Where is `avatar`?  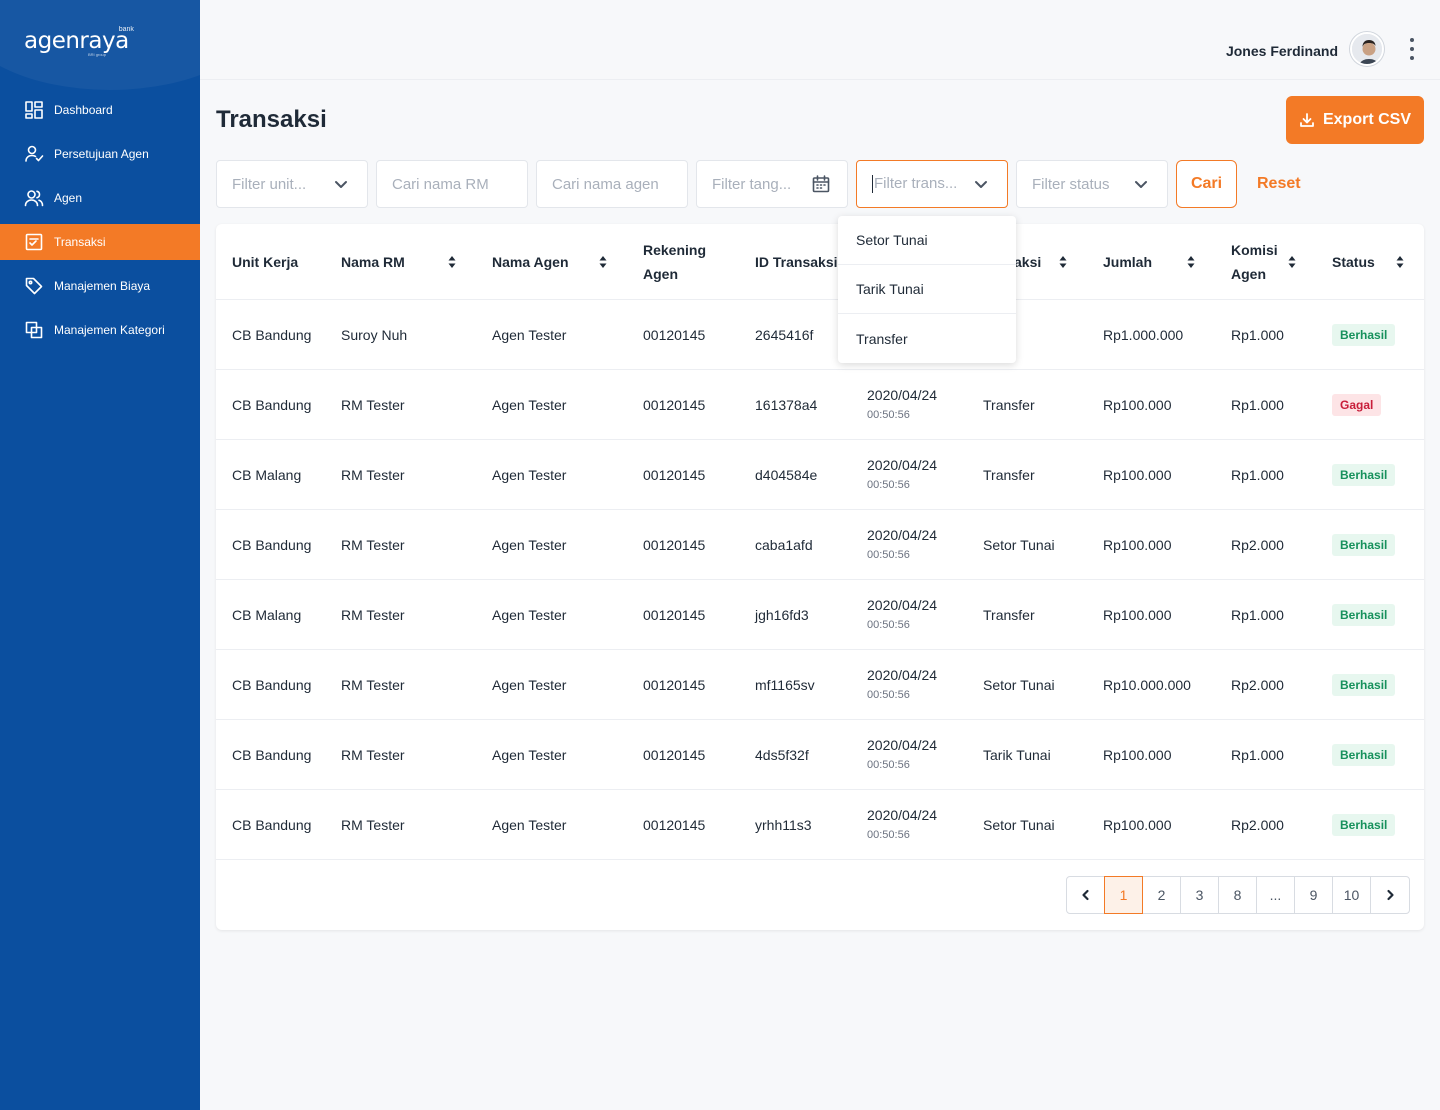
avatar is located at coordinates (1367, 49).